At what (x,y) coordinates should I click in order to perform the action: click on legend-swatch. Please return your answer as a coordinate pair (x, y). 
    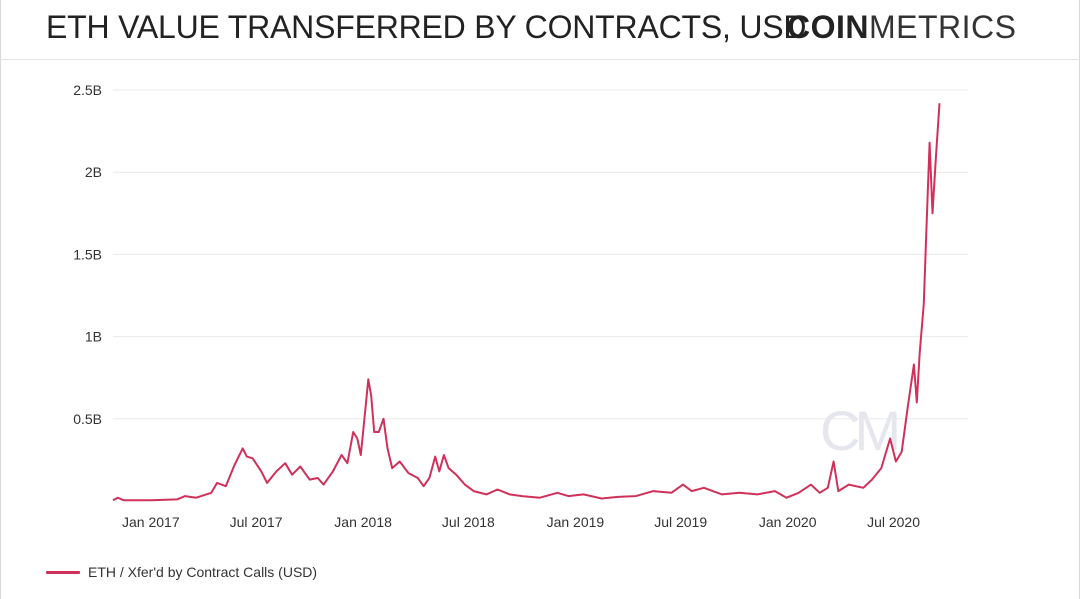
    Looking at the image, I should click on (63, 572).